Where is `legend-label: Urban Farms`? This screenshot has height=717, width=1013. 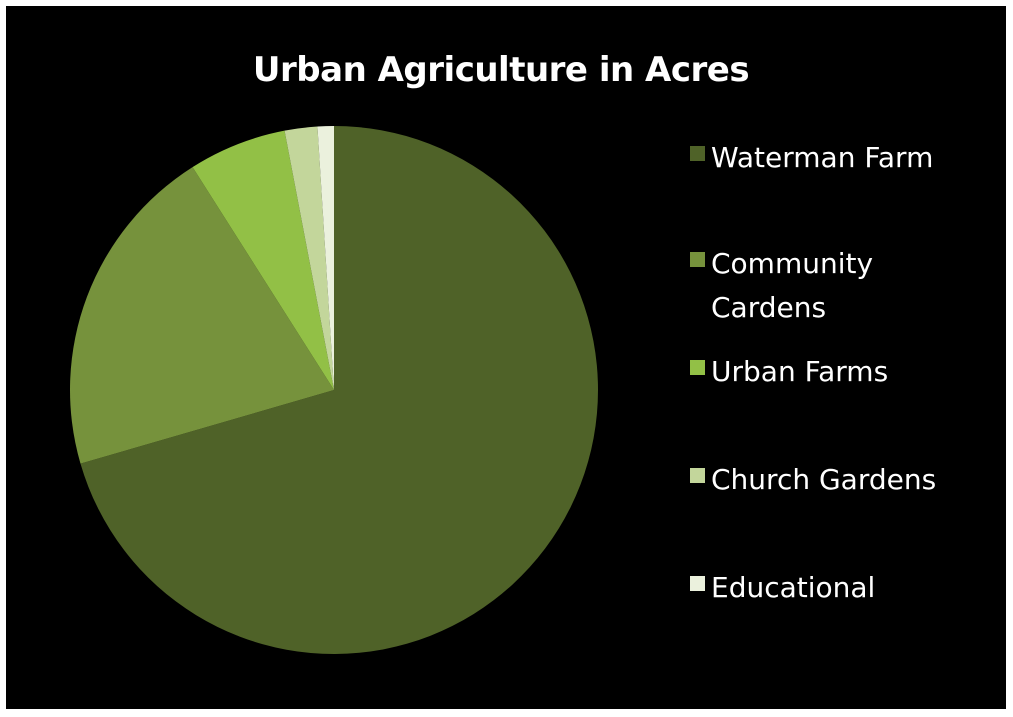 legend-label: Urban Farms is located at coordinates (800, 371).